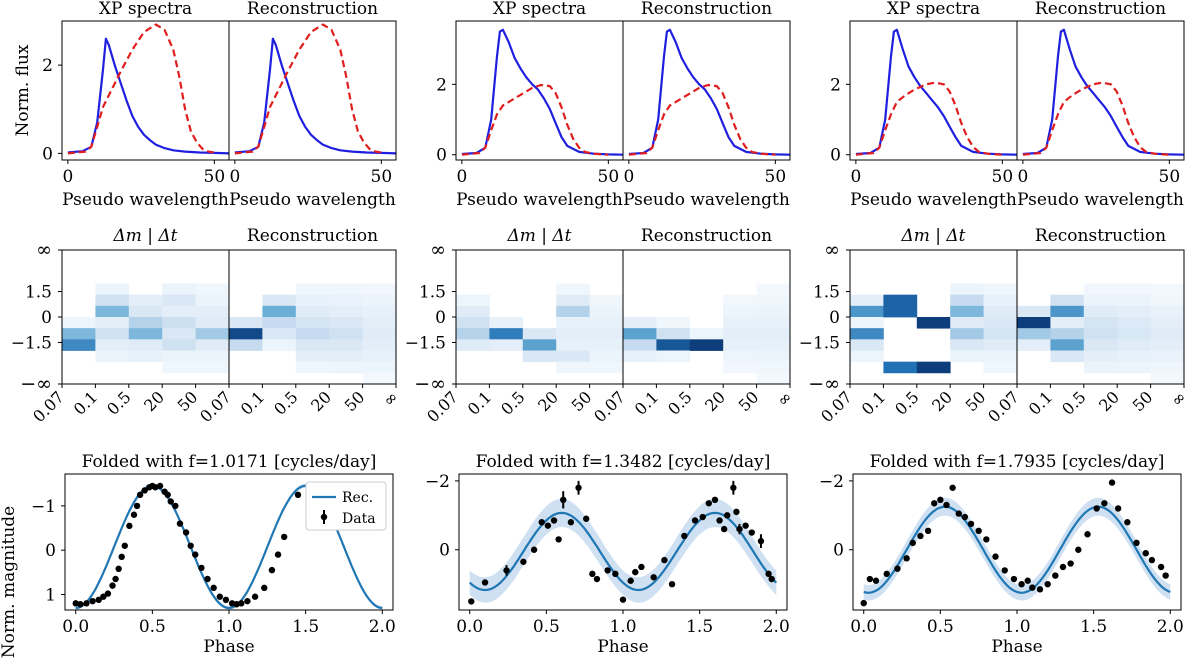  What do you see at coordinates (469, 627) in the screenshot?
I see `x-tick-label: 0.0` at bounding box center [469, 627].